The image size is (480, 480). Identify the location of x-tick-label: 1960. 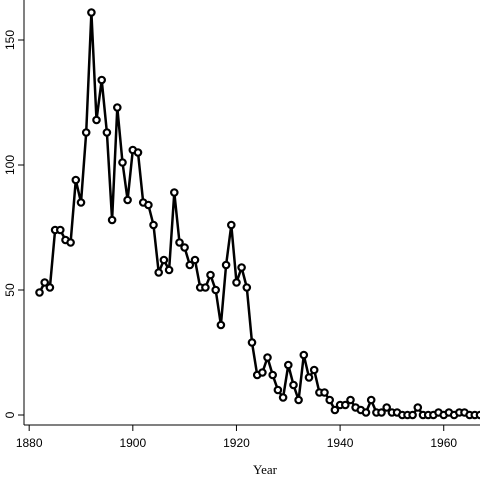
(443, 443).